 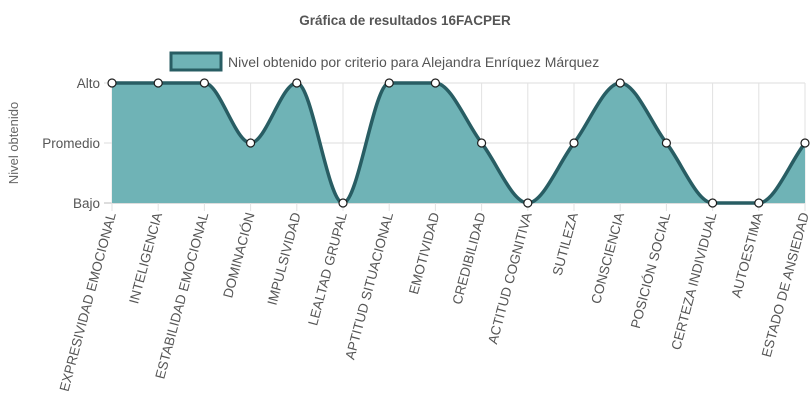 I want to click on legend-swatch, so click(x=196, y=61).